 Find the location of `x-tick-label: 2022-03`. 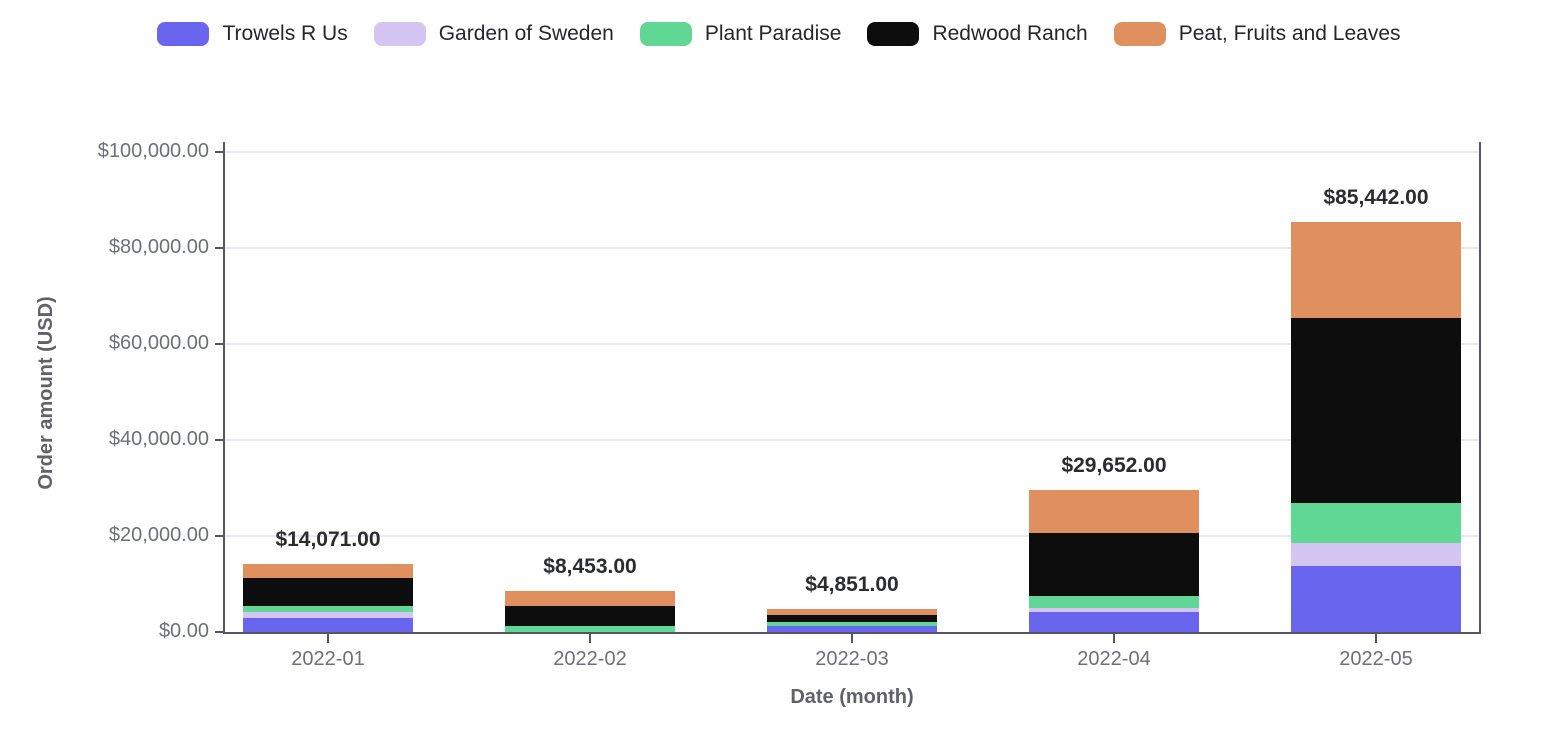

x-tick-label: 2022-03 is located at coordinates (852, 659).